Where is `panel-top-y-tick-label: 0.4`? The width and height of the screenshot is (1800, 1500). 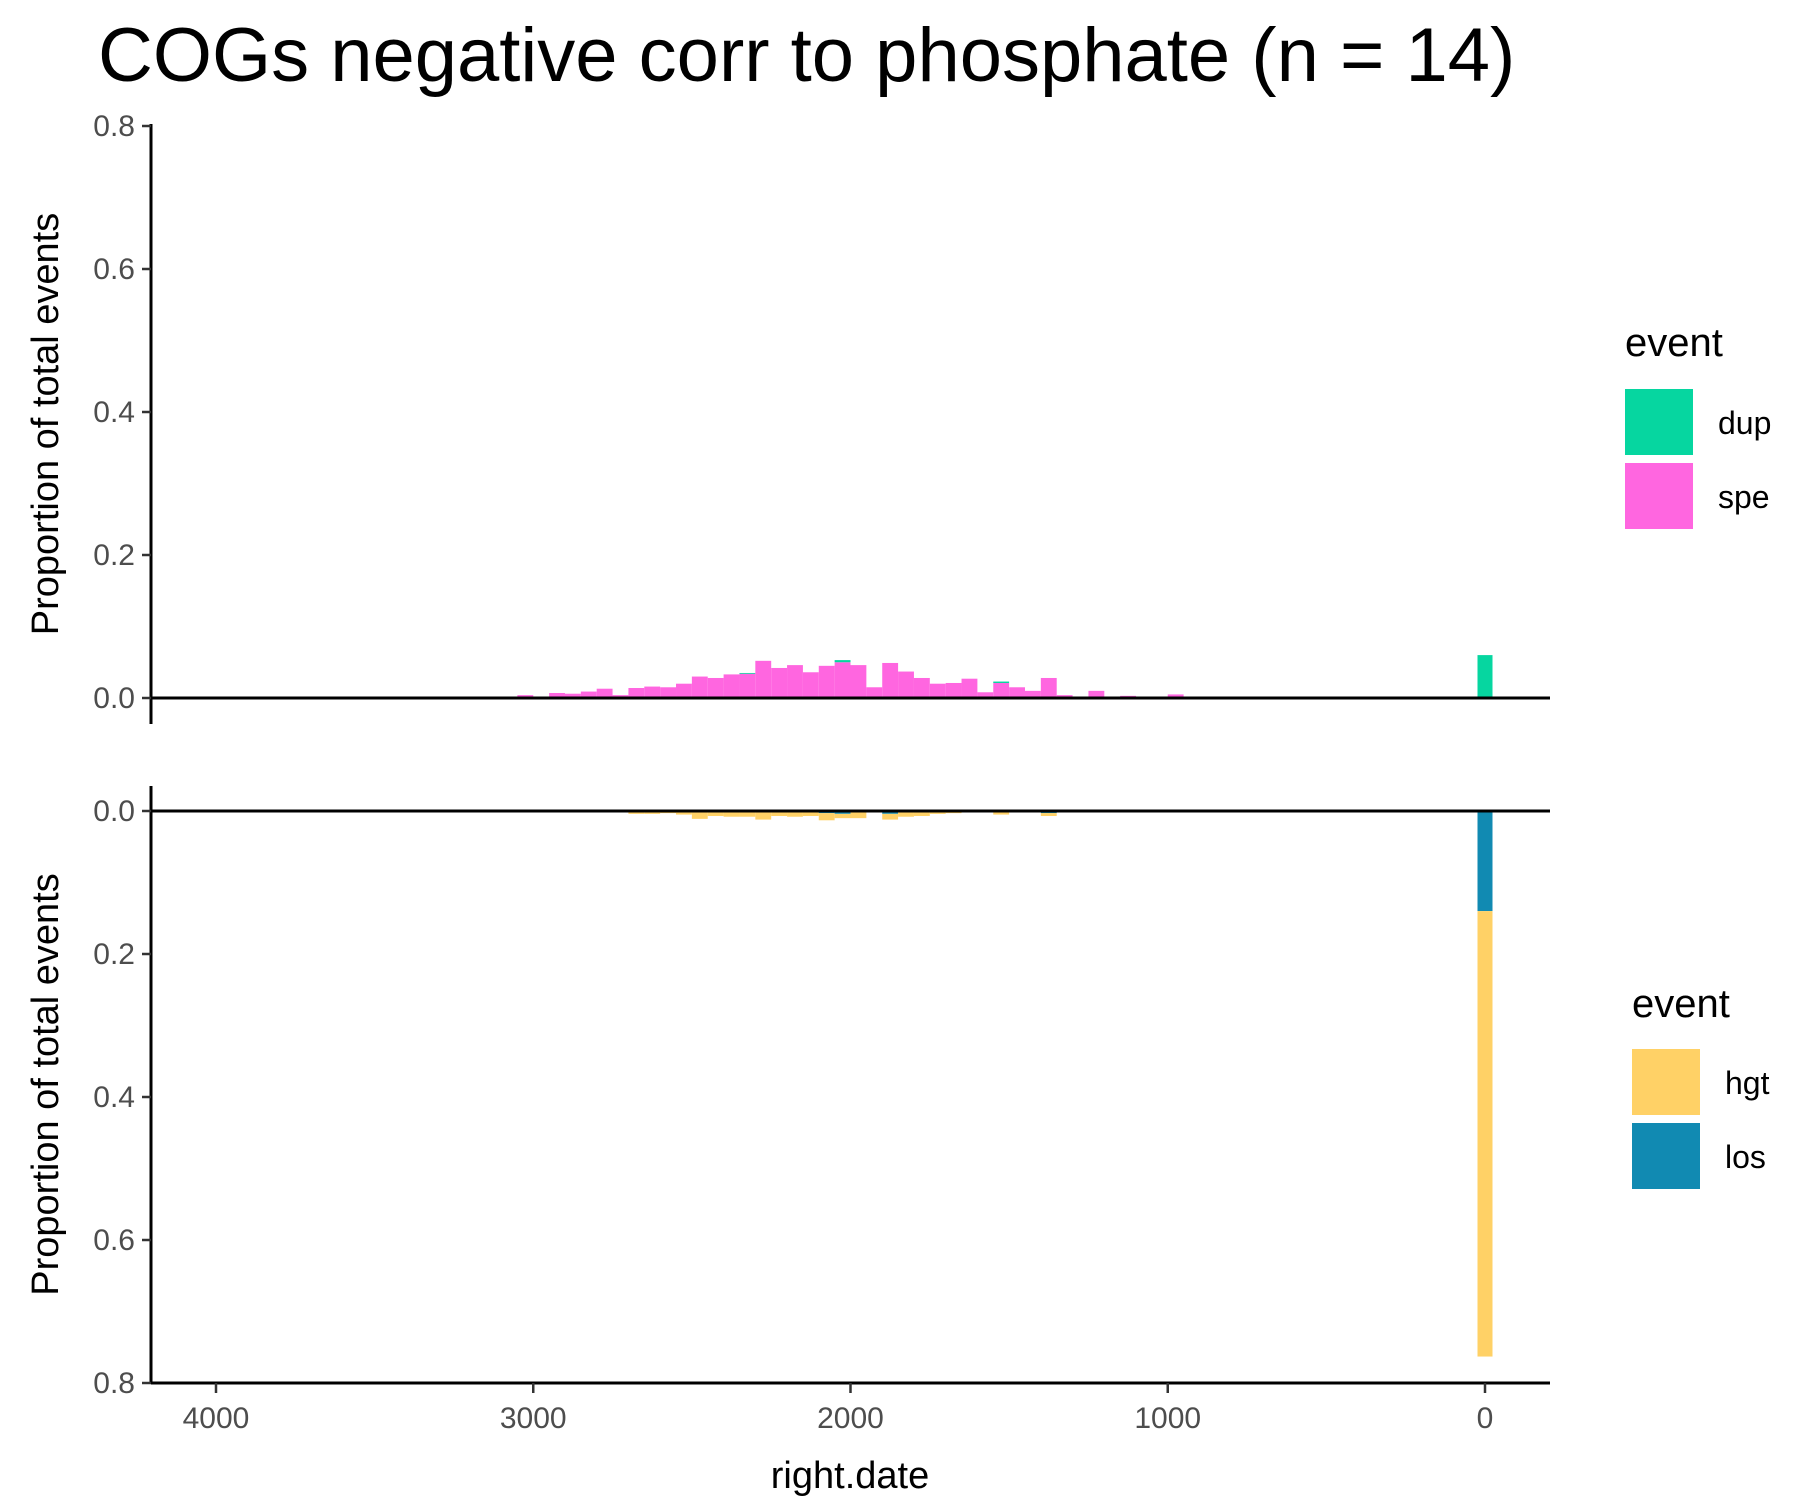
panel-top-y-tick-label: 0.4 is located at coordinates (114, 412).